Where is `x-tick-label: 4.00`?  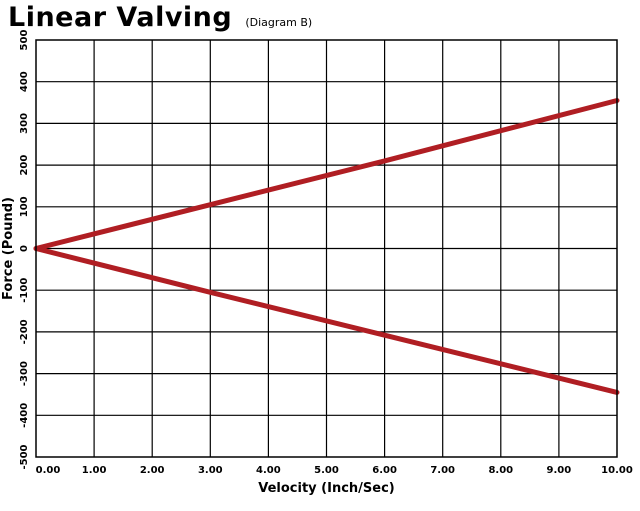
x-tick-label: 4.00 is located at coordinates (268, 470).